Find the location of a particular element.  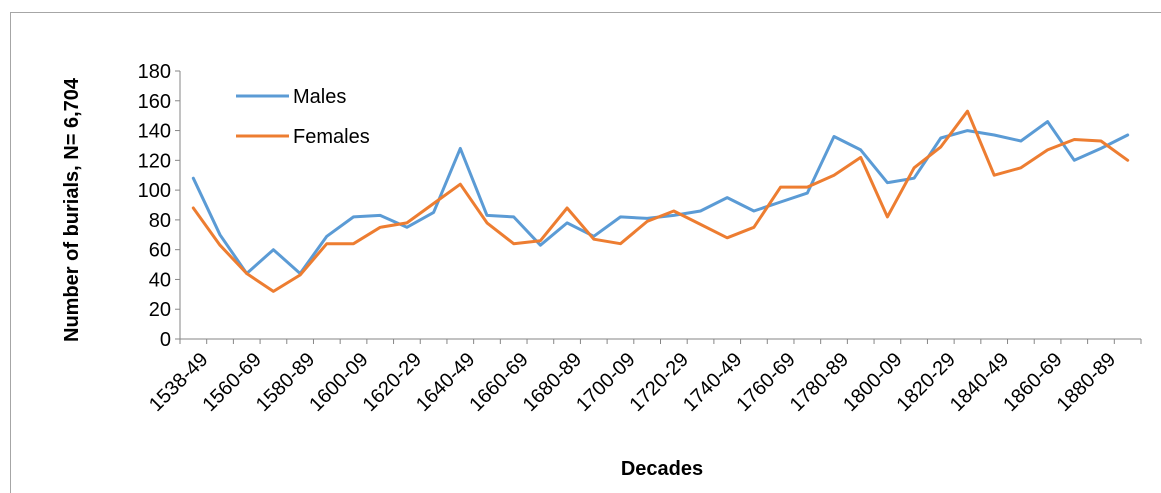

y-tick-label: 160 is located at coordinates (154, 102).